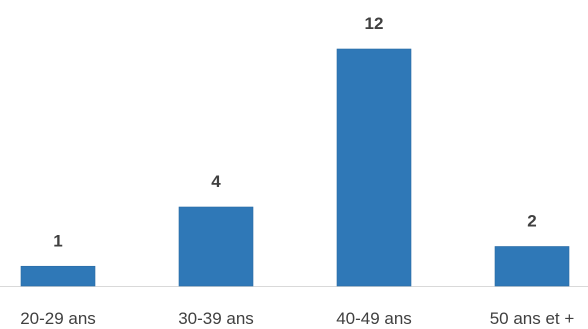 The width and height of the screenshot is (588, 329). What do you see at coordinates (216, 318) in the screenshot?
I see `category-label-1: 30-39 ans` at bounding box center [216, 318].